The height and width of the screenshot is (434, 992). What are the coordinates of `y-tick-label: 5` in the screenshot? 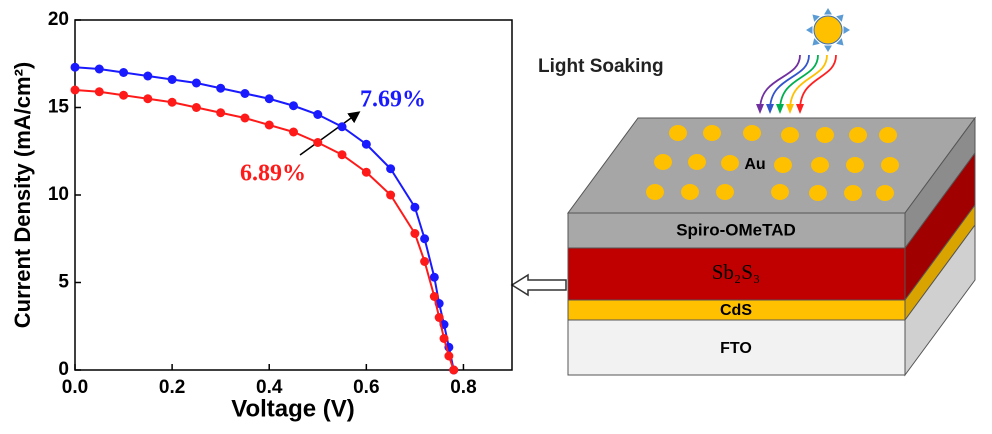 It's located at (63, 282).